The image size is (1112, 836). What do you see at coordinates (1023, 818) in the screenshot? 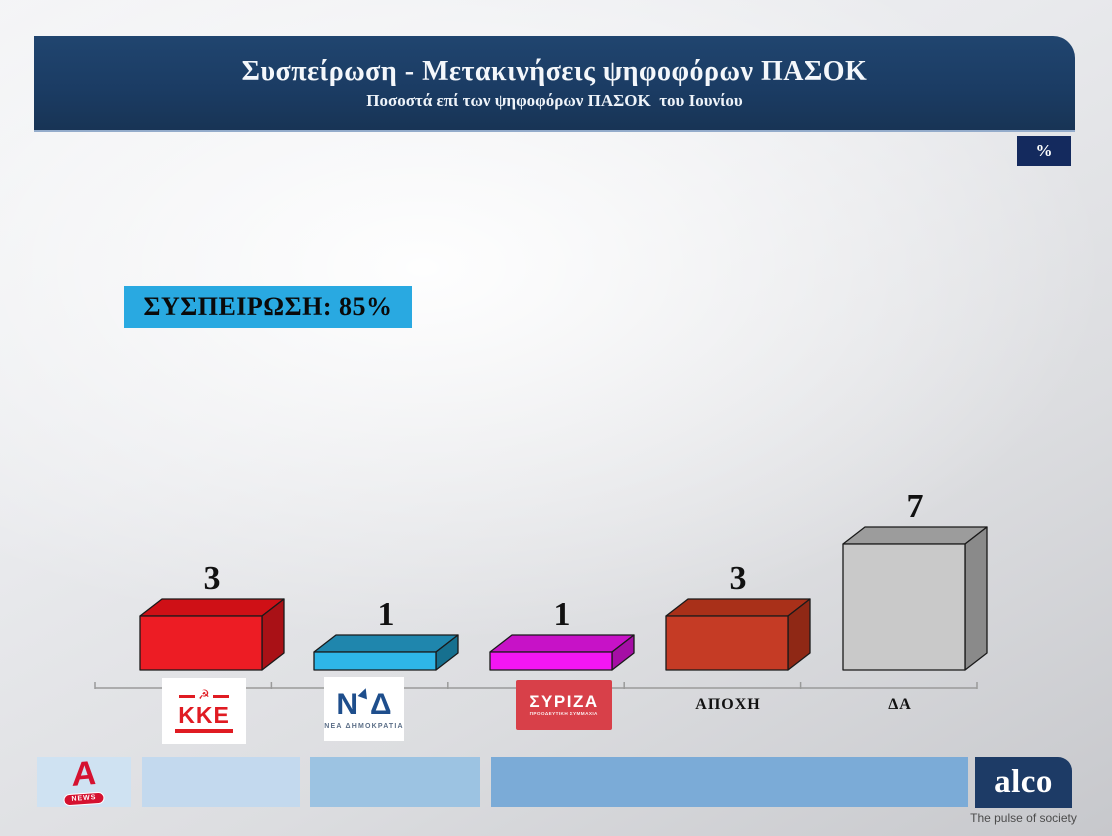
I see `alco-tagline: The pulse of society` at bounding box center [1023, 818].